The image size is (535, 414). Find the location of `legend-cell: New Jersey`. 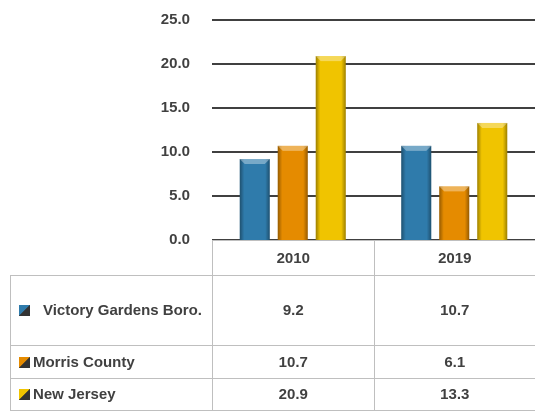

legend-cell: New Jersey is located at coordinates (111, 394).